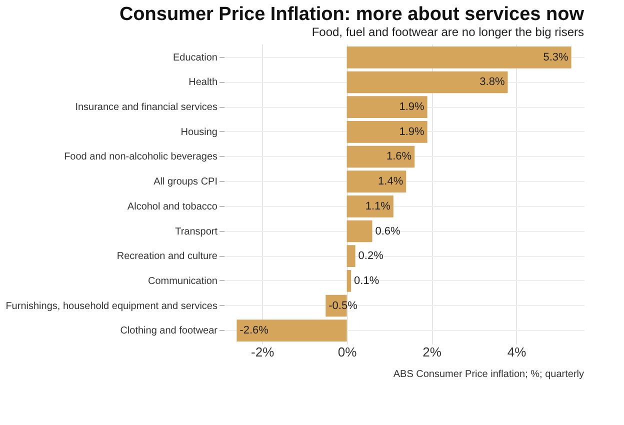  I want to click on chart-title: Consumer Price Inflation: more about services now, so click(351, 14).